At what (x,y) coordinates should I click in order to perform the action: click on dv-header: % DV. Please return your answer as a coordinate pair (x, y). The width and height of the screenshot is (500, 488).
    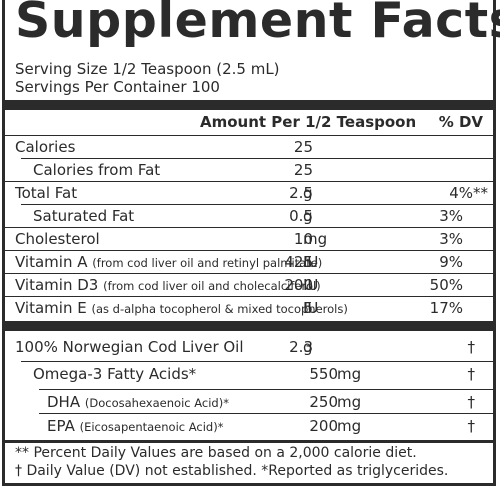
    Looking at the image, I should click on (460, 122).